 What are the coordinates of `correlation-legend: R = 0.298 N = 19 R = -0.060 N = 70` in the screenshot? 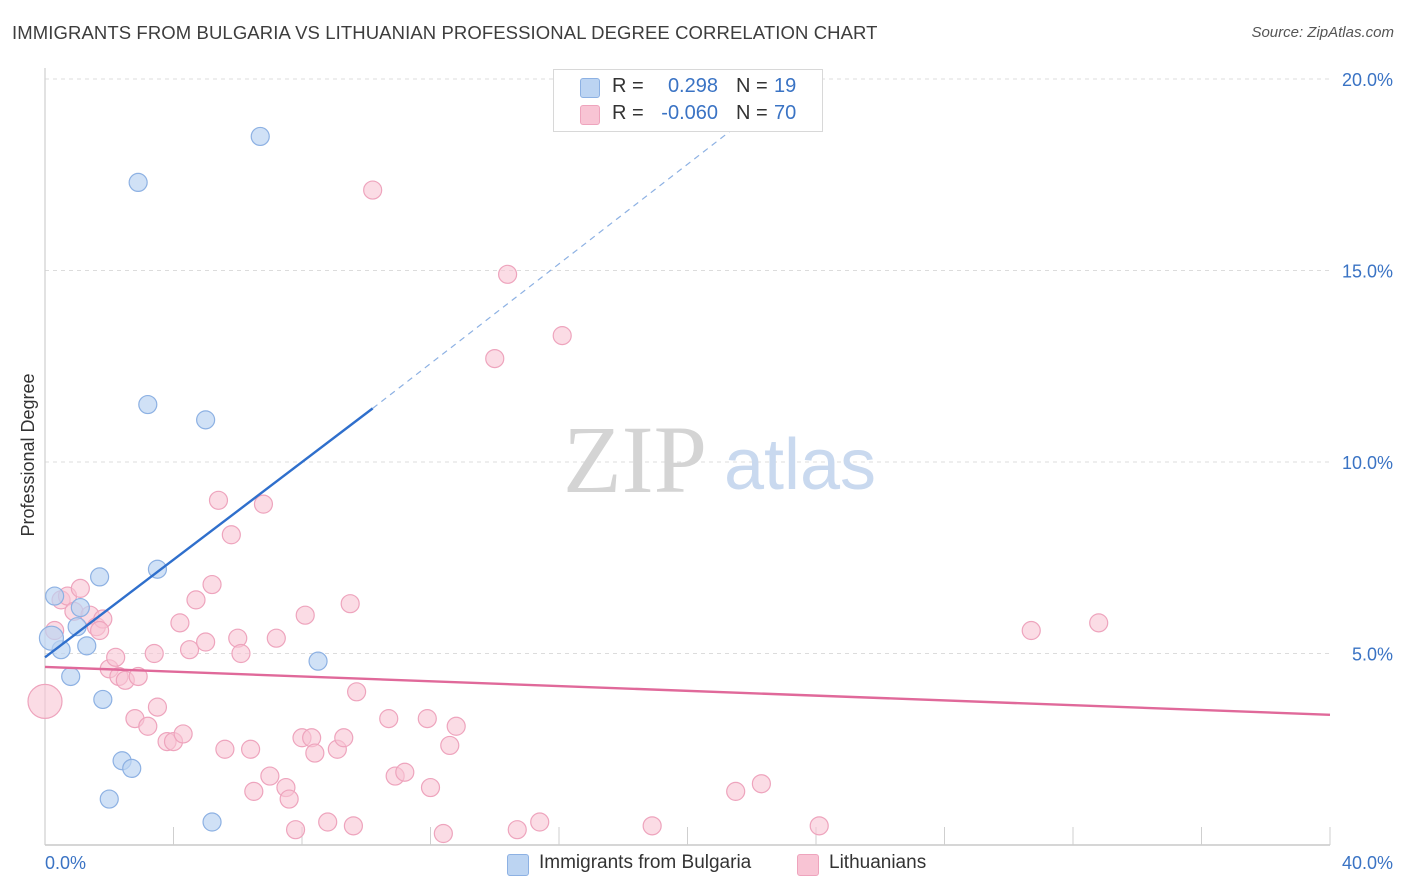 It's located at (688, 100).